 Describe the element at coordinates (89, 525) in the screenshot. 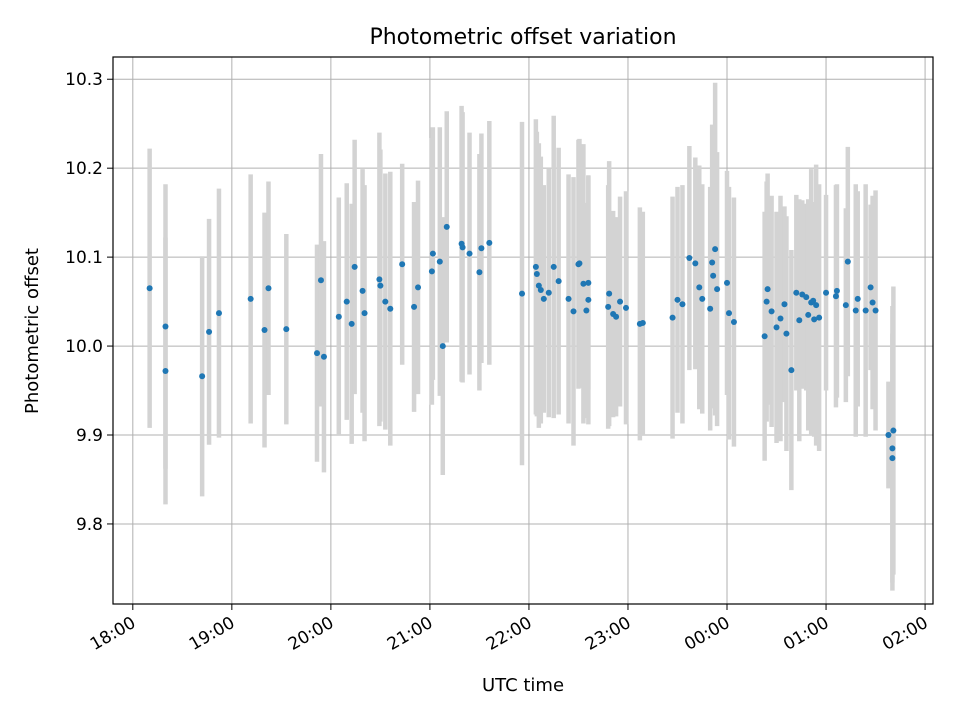

I see `y-tick-label: 9.8` at that location.